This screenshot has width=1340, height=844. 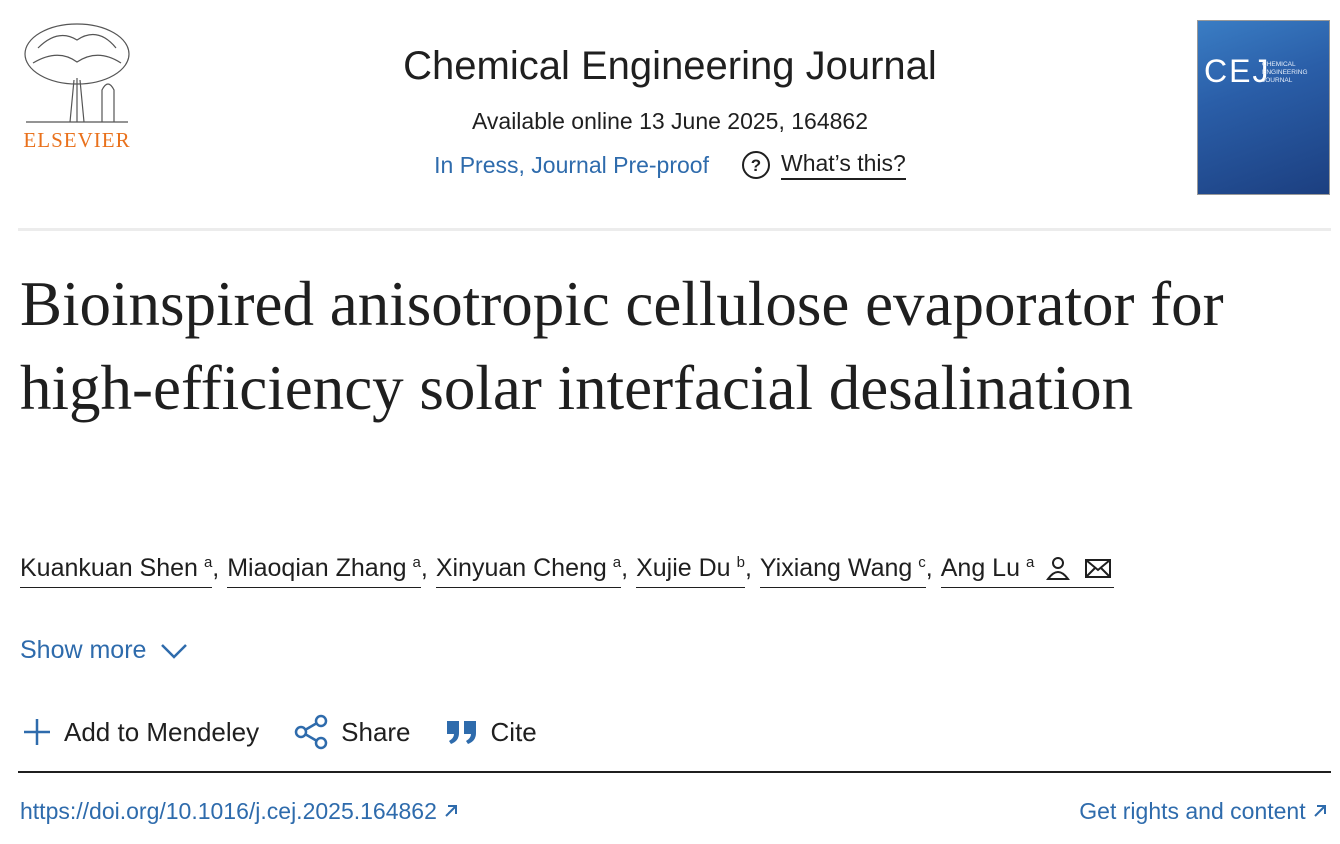 I want to click on author: Ang Lu a, so click(x=1027, y=571).